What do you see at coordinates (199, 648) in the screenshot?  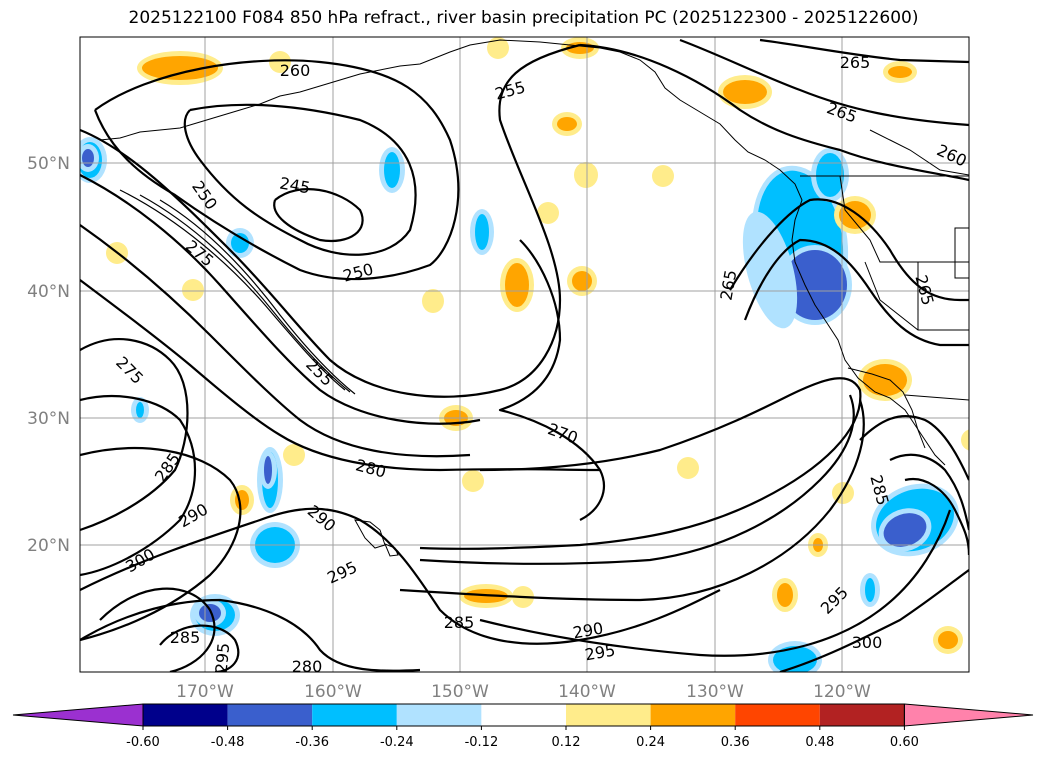 I see `contour-285-loop` at bounding box center [199, 648].